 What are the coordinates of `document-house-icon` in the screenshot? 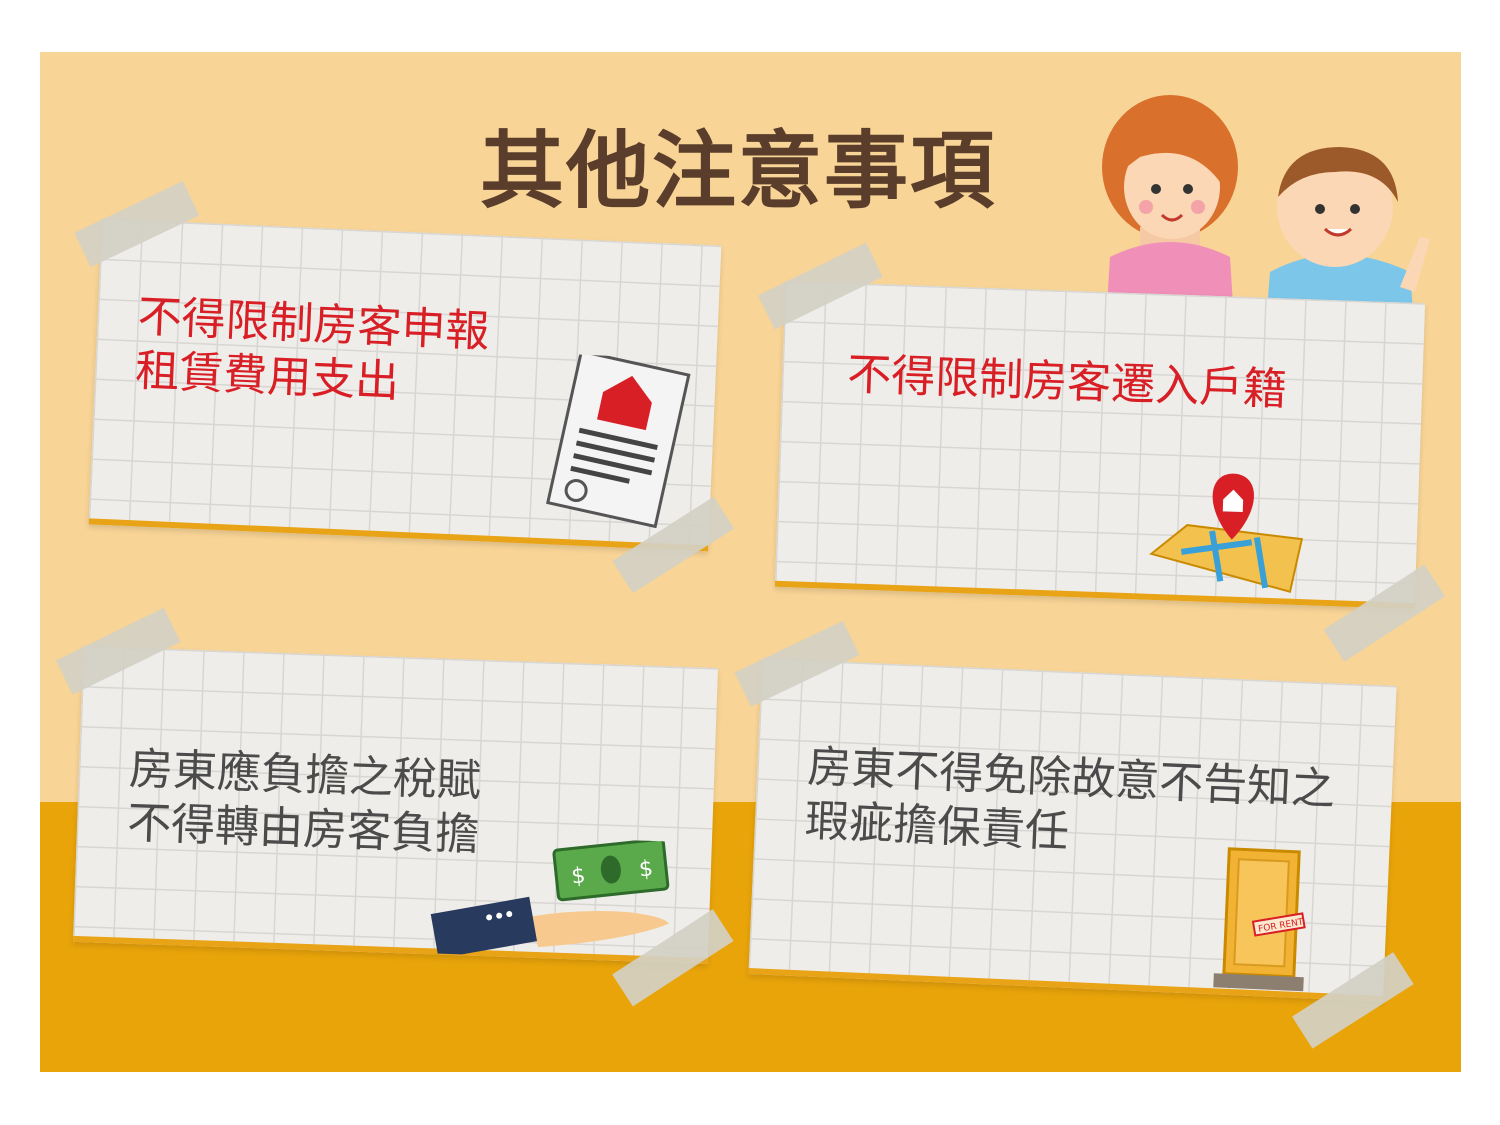 It's located at (618, 441).